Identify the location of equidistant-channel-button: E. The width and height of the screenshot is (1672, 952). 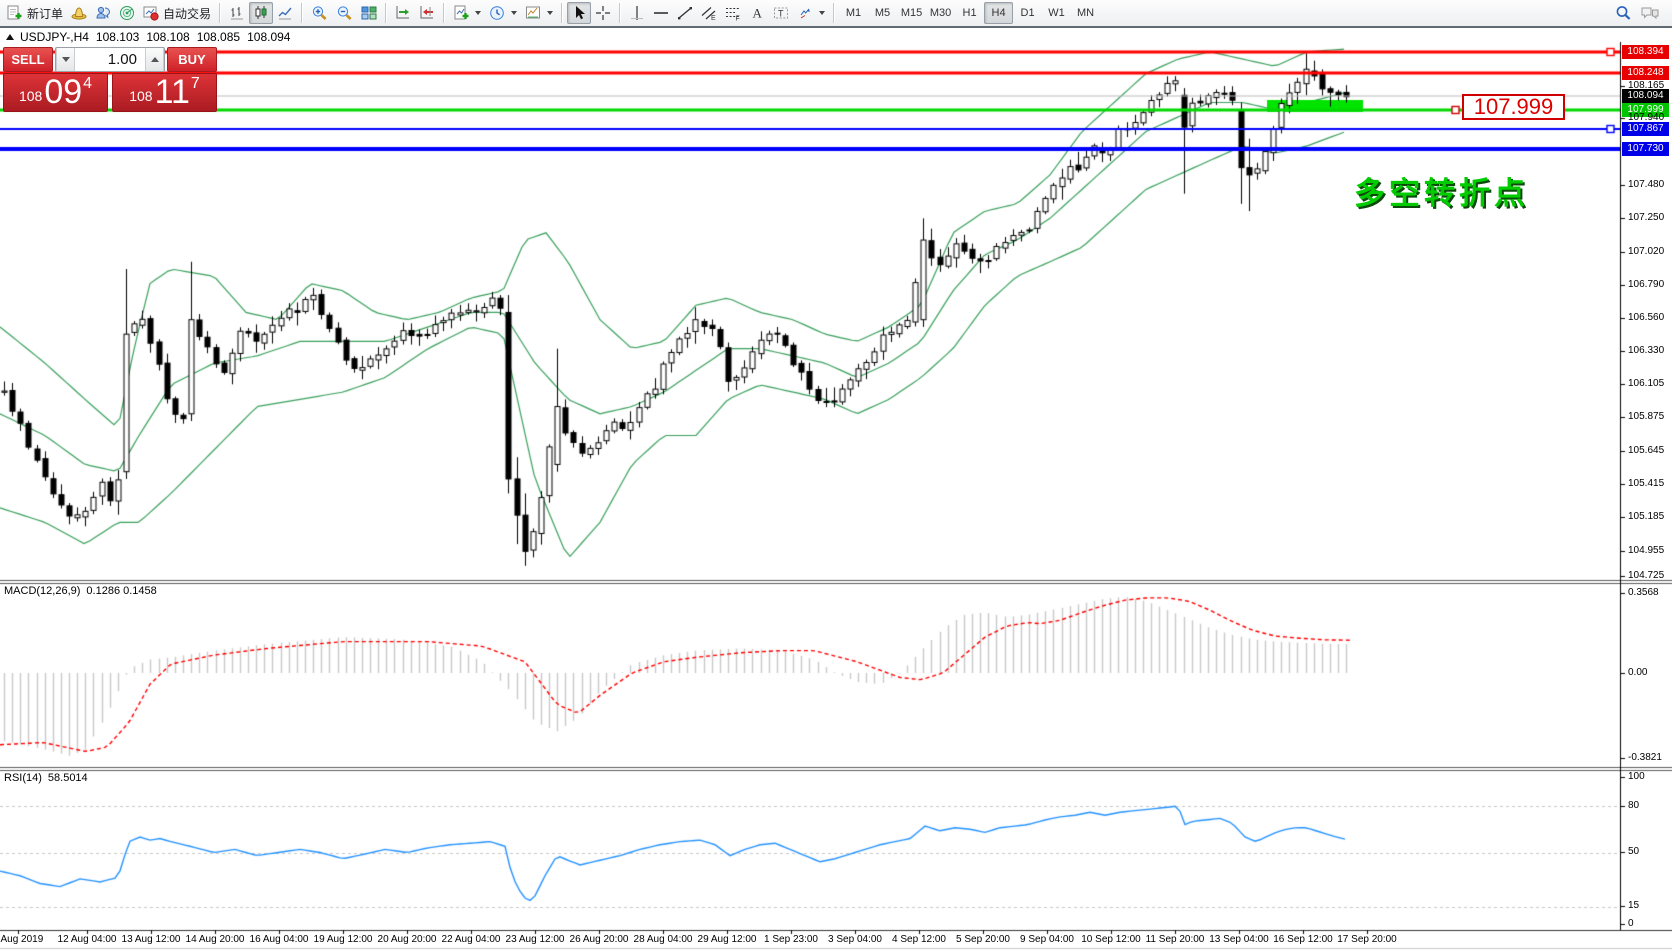
(709, 13).